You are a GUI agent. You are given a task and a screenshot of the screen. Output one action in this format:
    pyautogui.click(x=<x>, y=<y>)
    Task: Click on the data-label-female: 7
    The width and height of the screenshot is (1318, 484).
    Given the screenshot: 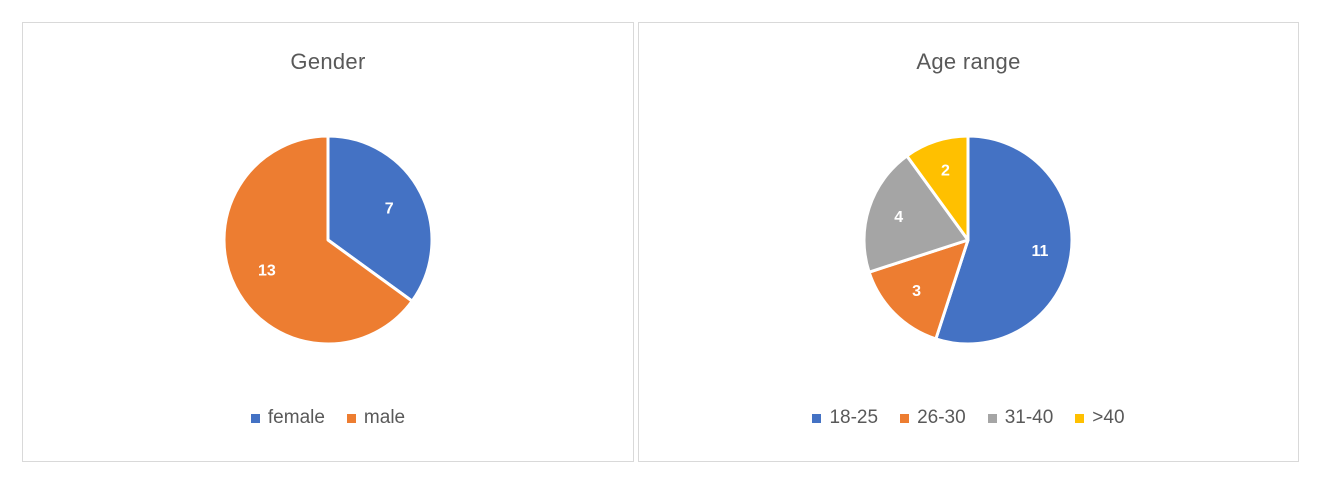 What is the action you would take?
    pyautogui.click(x=389, y=208)
    